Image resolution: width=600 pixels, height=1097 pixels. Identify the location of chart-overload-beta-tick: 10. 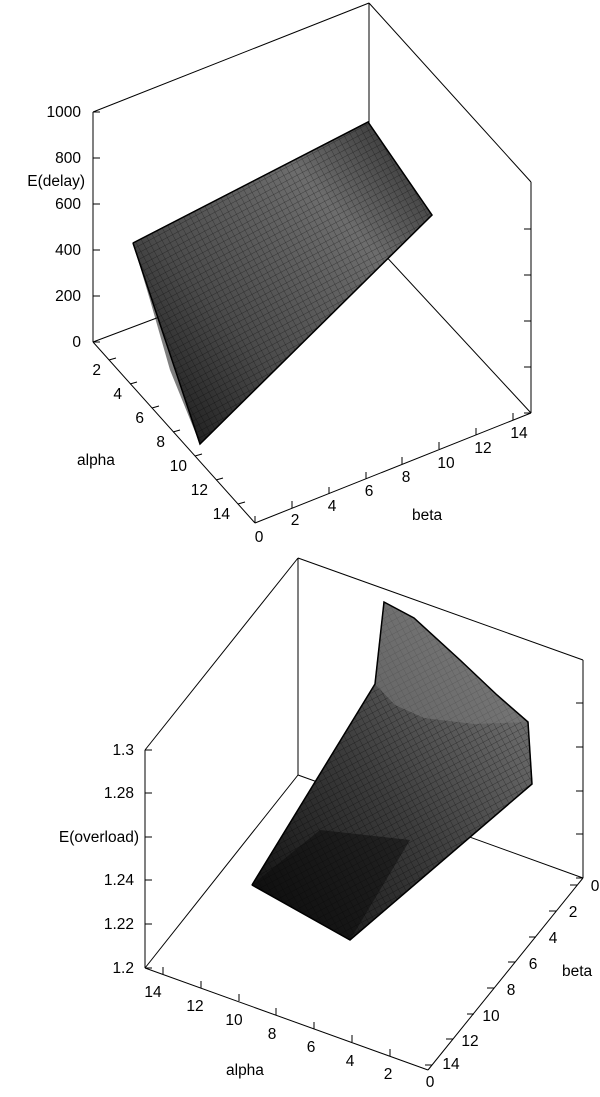
(491, 1016).